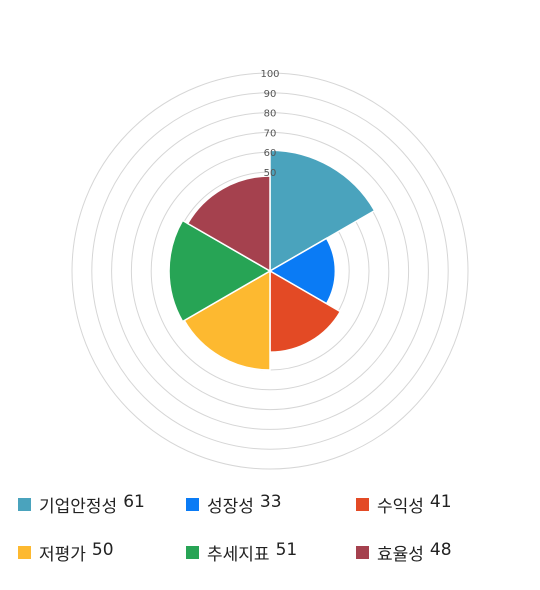  I want to click on radial-tick-labels: 50 60 70 80 90 100, so click(269, 124).